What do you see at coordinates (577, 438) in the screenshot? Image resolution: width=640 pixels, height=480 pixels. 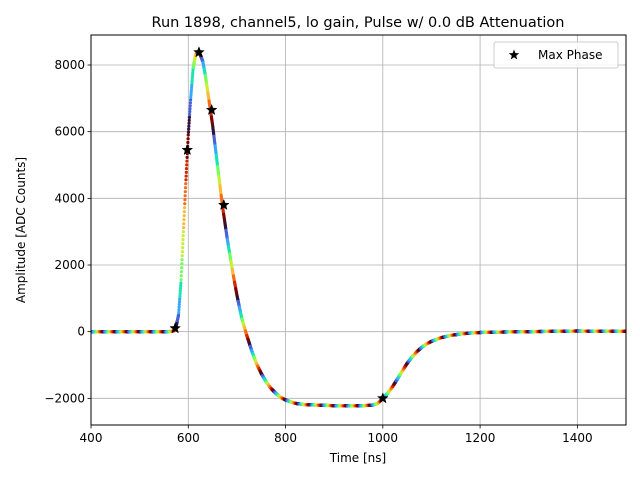 I see `x-tick-label: 1400` at bounding box center [577, 438].